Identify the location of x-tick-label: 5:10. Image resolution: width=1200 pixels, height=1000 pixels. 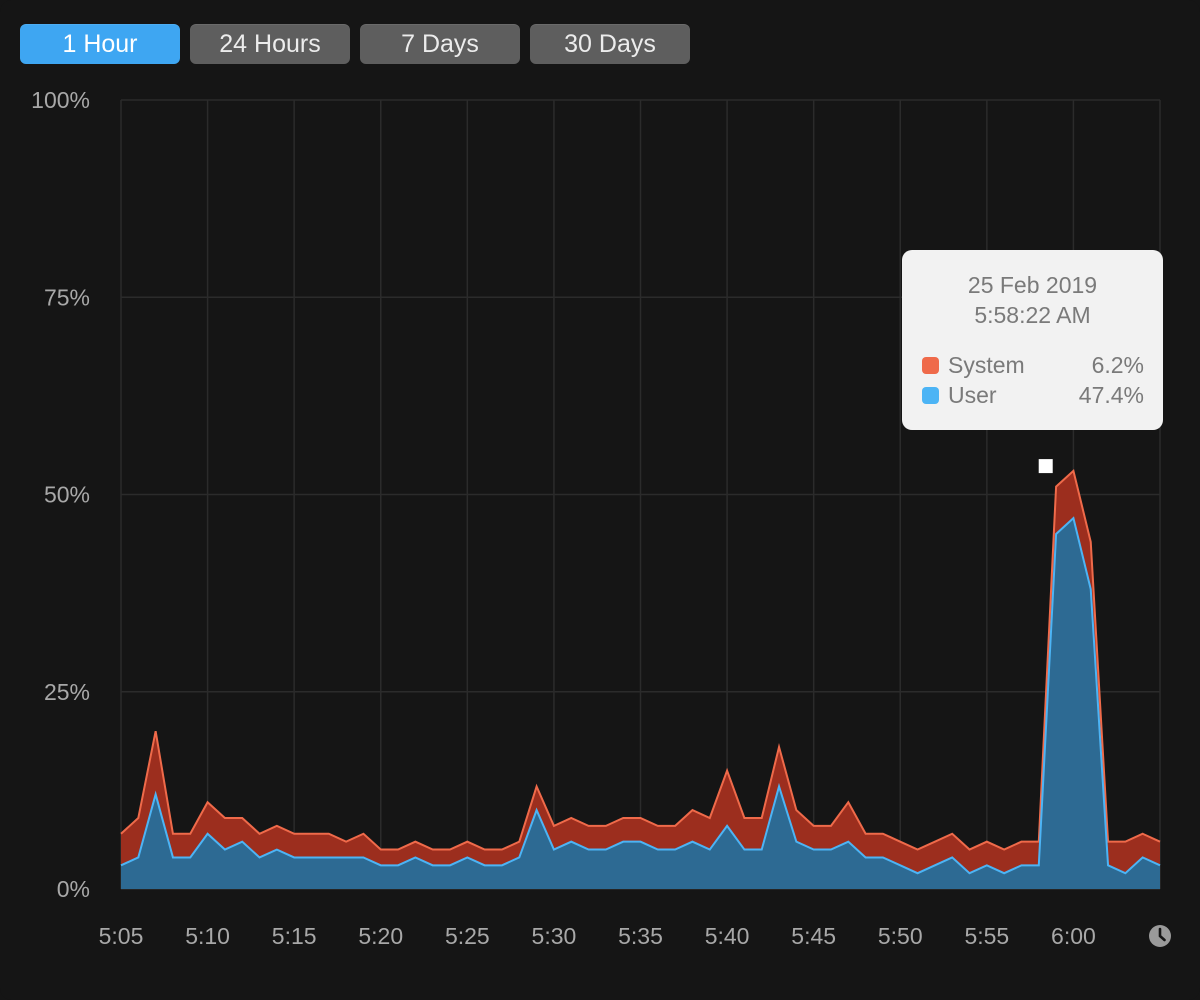
(207, 936).